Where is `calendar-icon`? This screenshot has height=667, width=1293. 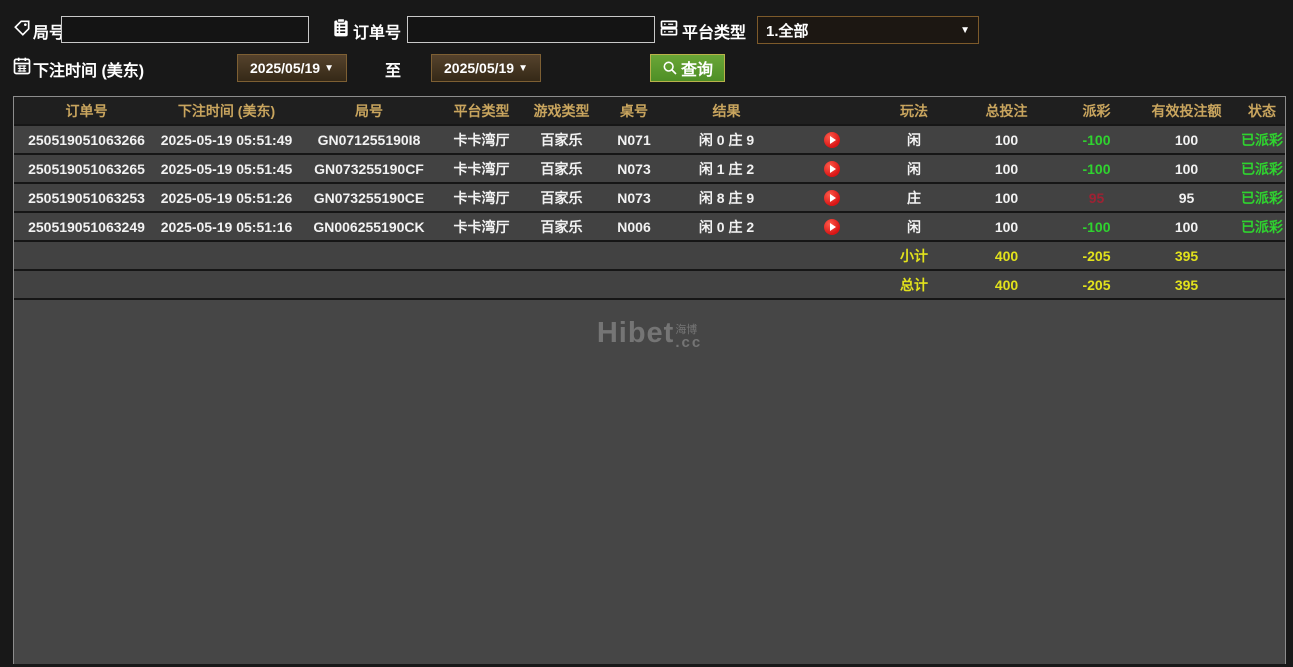
calendar-icon is located at coordinates (22, 66).